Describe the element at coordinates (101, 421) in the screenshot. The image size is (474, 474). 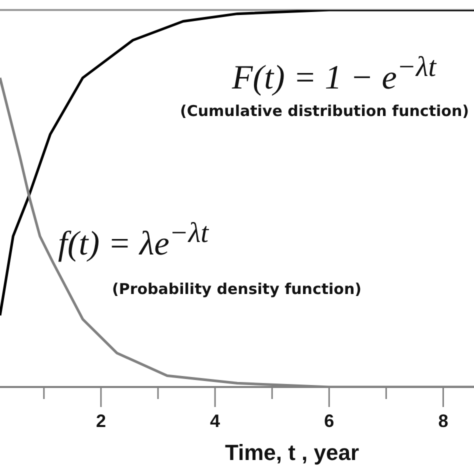
I see `x-tick-label: 2` at that location.